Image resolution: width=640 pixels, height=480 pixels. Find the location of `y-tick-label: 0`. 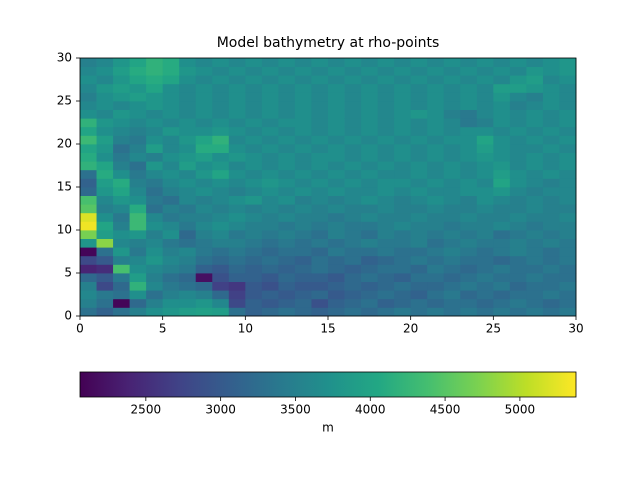

y-tick-label: 0 is located at coordinates (68, 316).